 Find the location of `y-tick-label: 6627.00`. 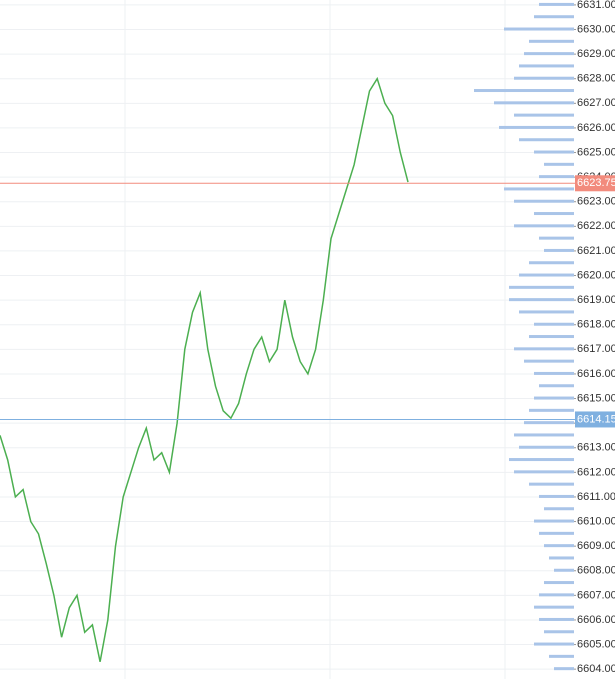

y-tick-label: 6627.00 is located at coordinates (596, 103).